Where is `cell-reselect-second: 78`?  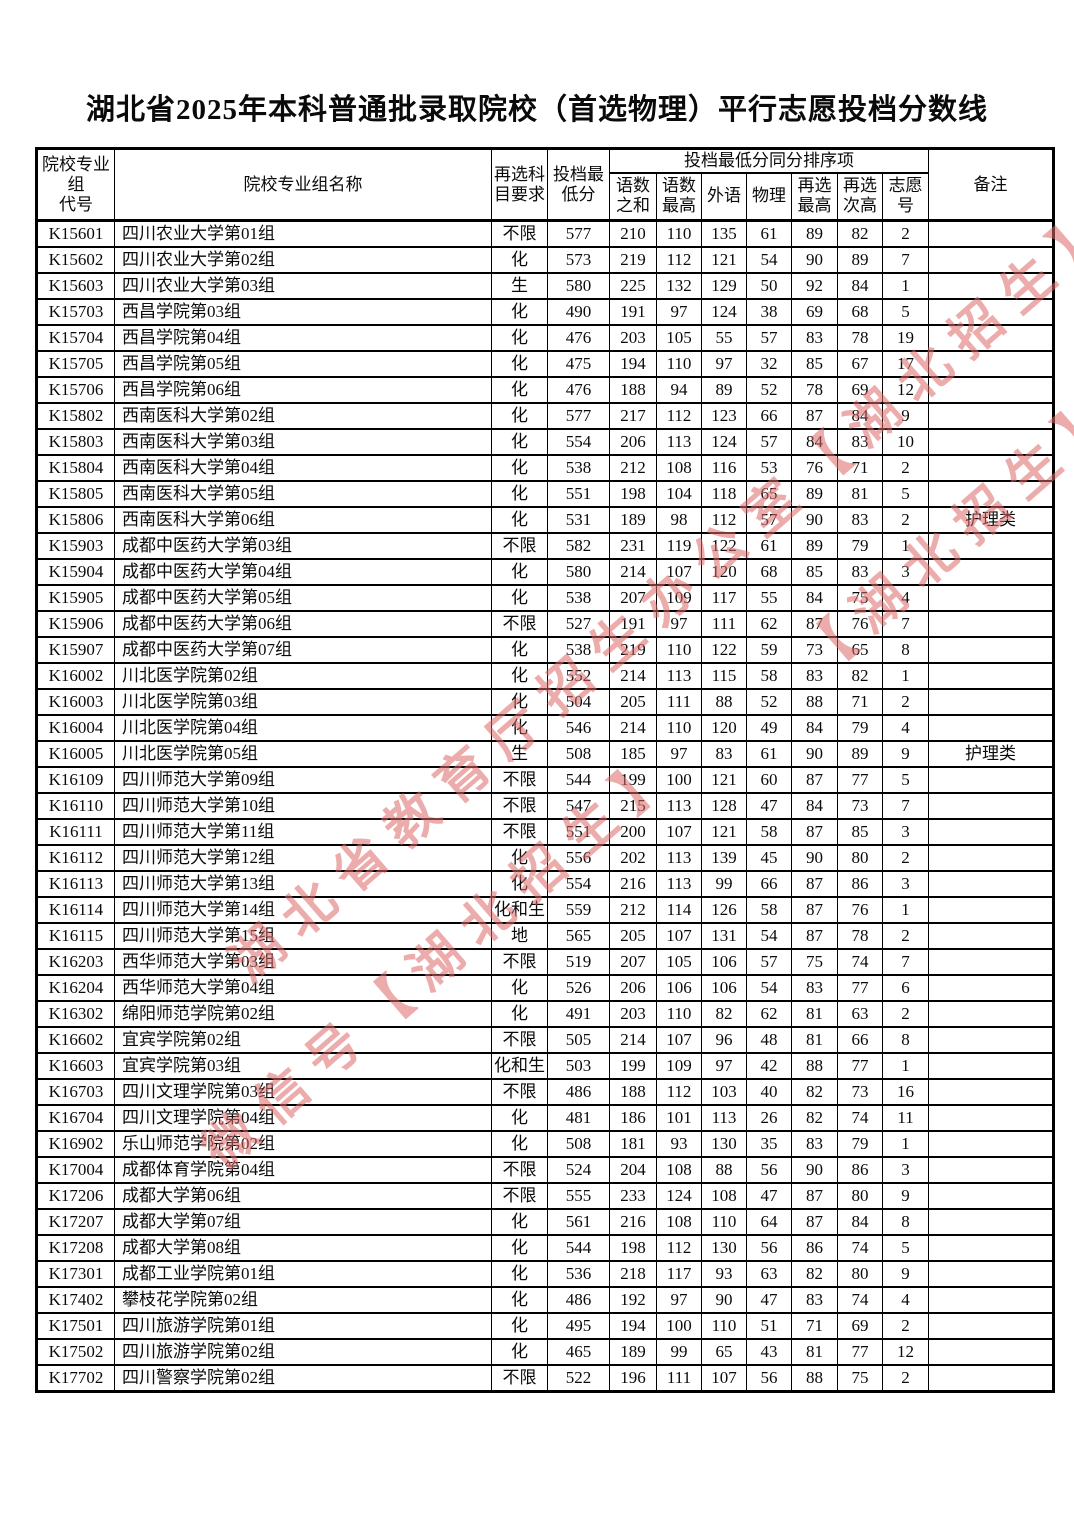 cell-reselect-second: 78 is located at coordinates (860, 936).